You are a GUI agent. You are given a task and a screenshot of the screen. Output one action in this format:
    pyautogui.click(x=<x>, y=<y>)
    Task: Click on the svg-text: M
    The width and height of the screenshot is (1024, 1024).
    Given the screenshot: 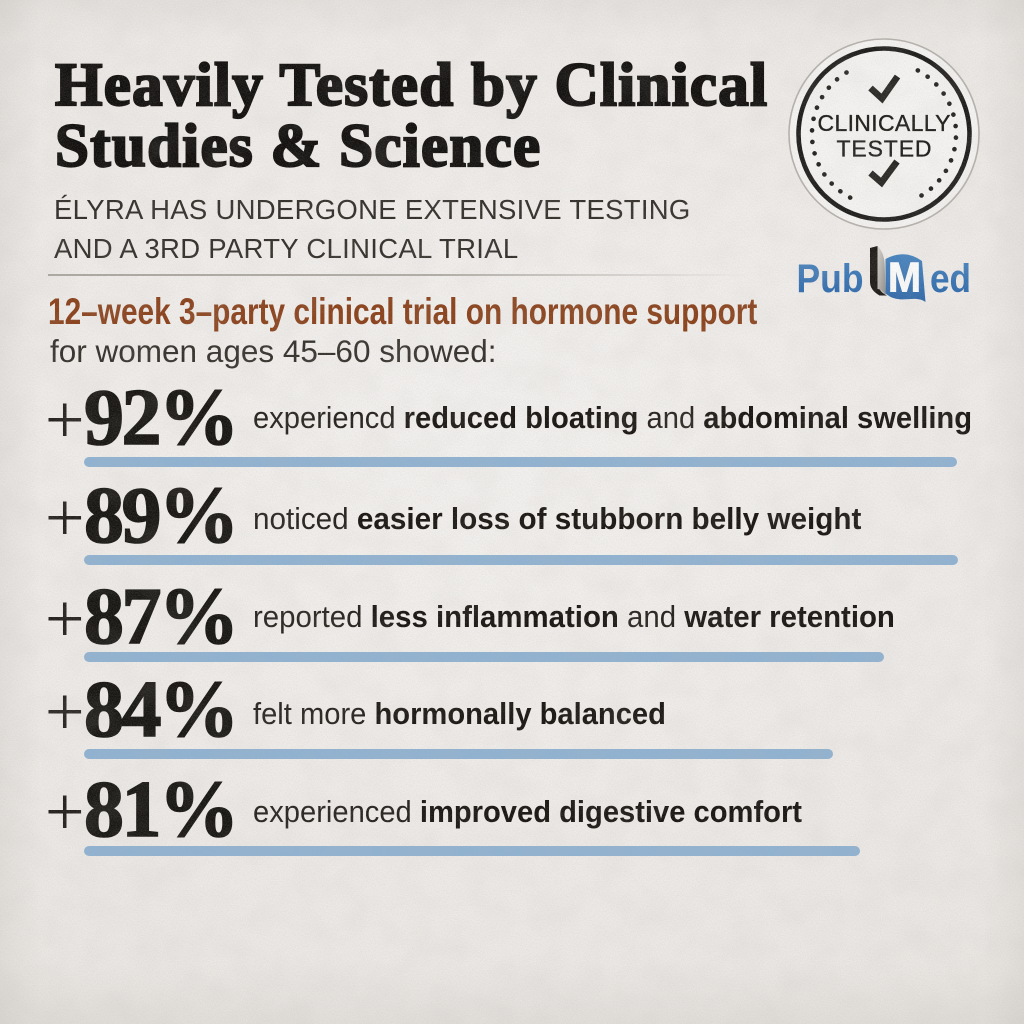 What is the action you would take?
    pyautogui.click(x=904, y=277)
    